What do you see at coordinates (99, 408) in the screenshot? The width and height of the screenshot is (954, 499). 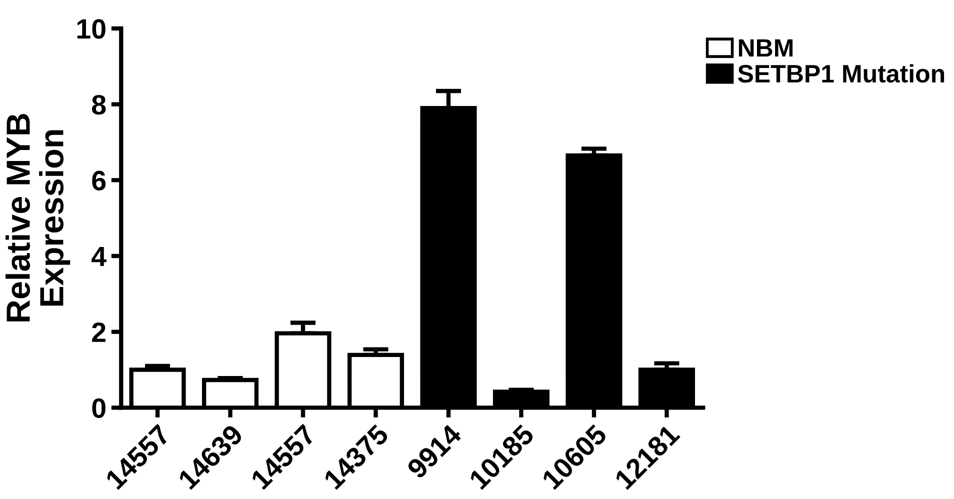 I see `y-tick-label: 0` at bounding box center [99, 408].